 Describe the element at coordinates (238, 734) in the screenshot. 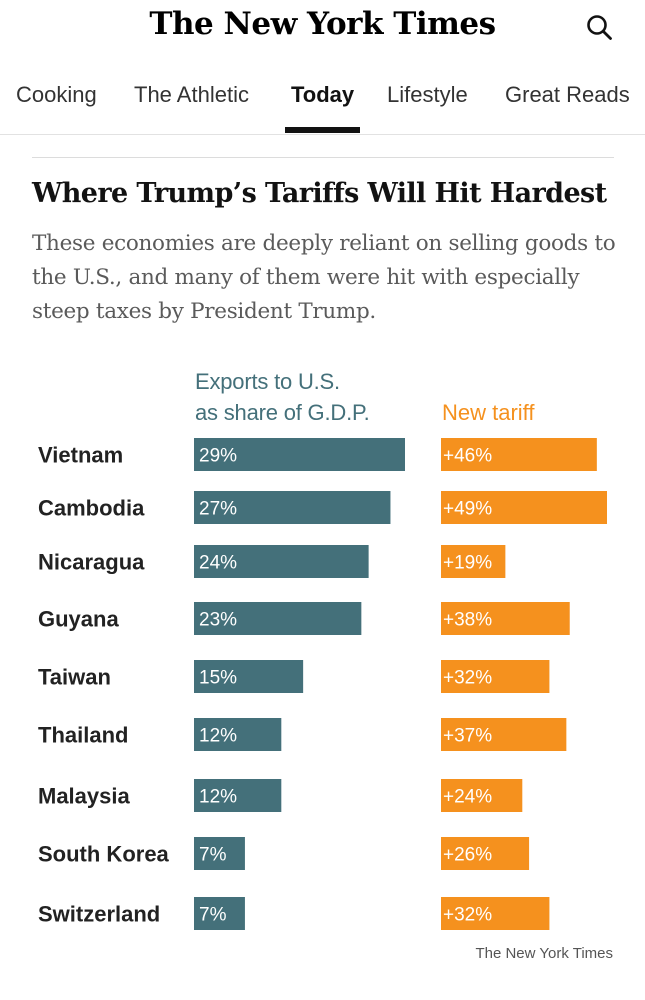

I see `exports-bar-thailand` at that location.